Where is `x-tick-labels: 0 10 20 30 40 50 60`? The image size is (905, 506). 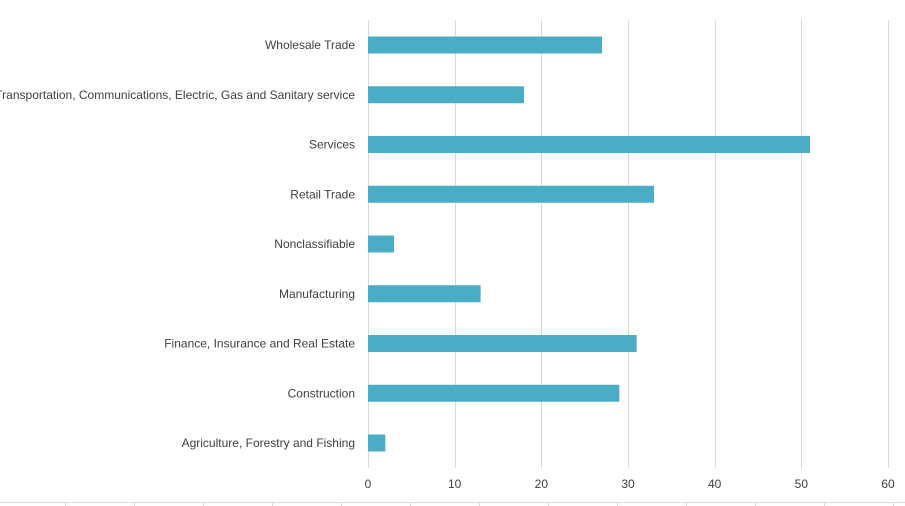 x-tick-labels: 0 10 20 30 40 50 60 is located at coordinates (630, 484).